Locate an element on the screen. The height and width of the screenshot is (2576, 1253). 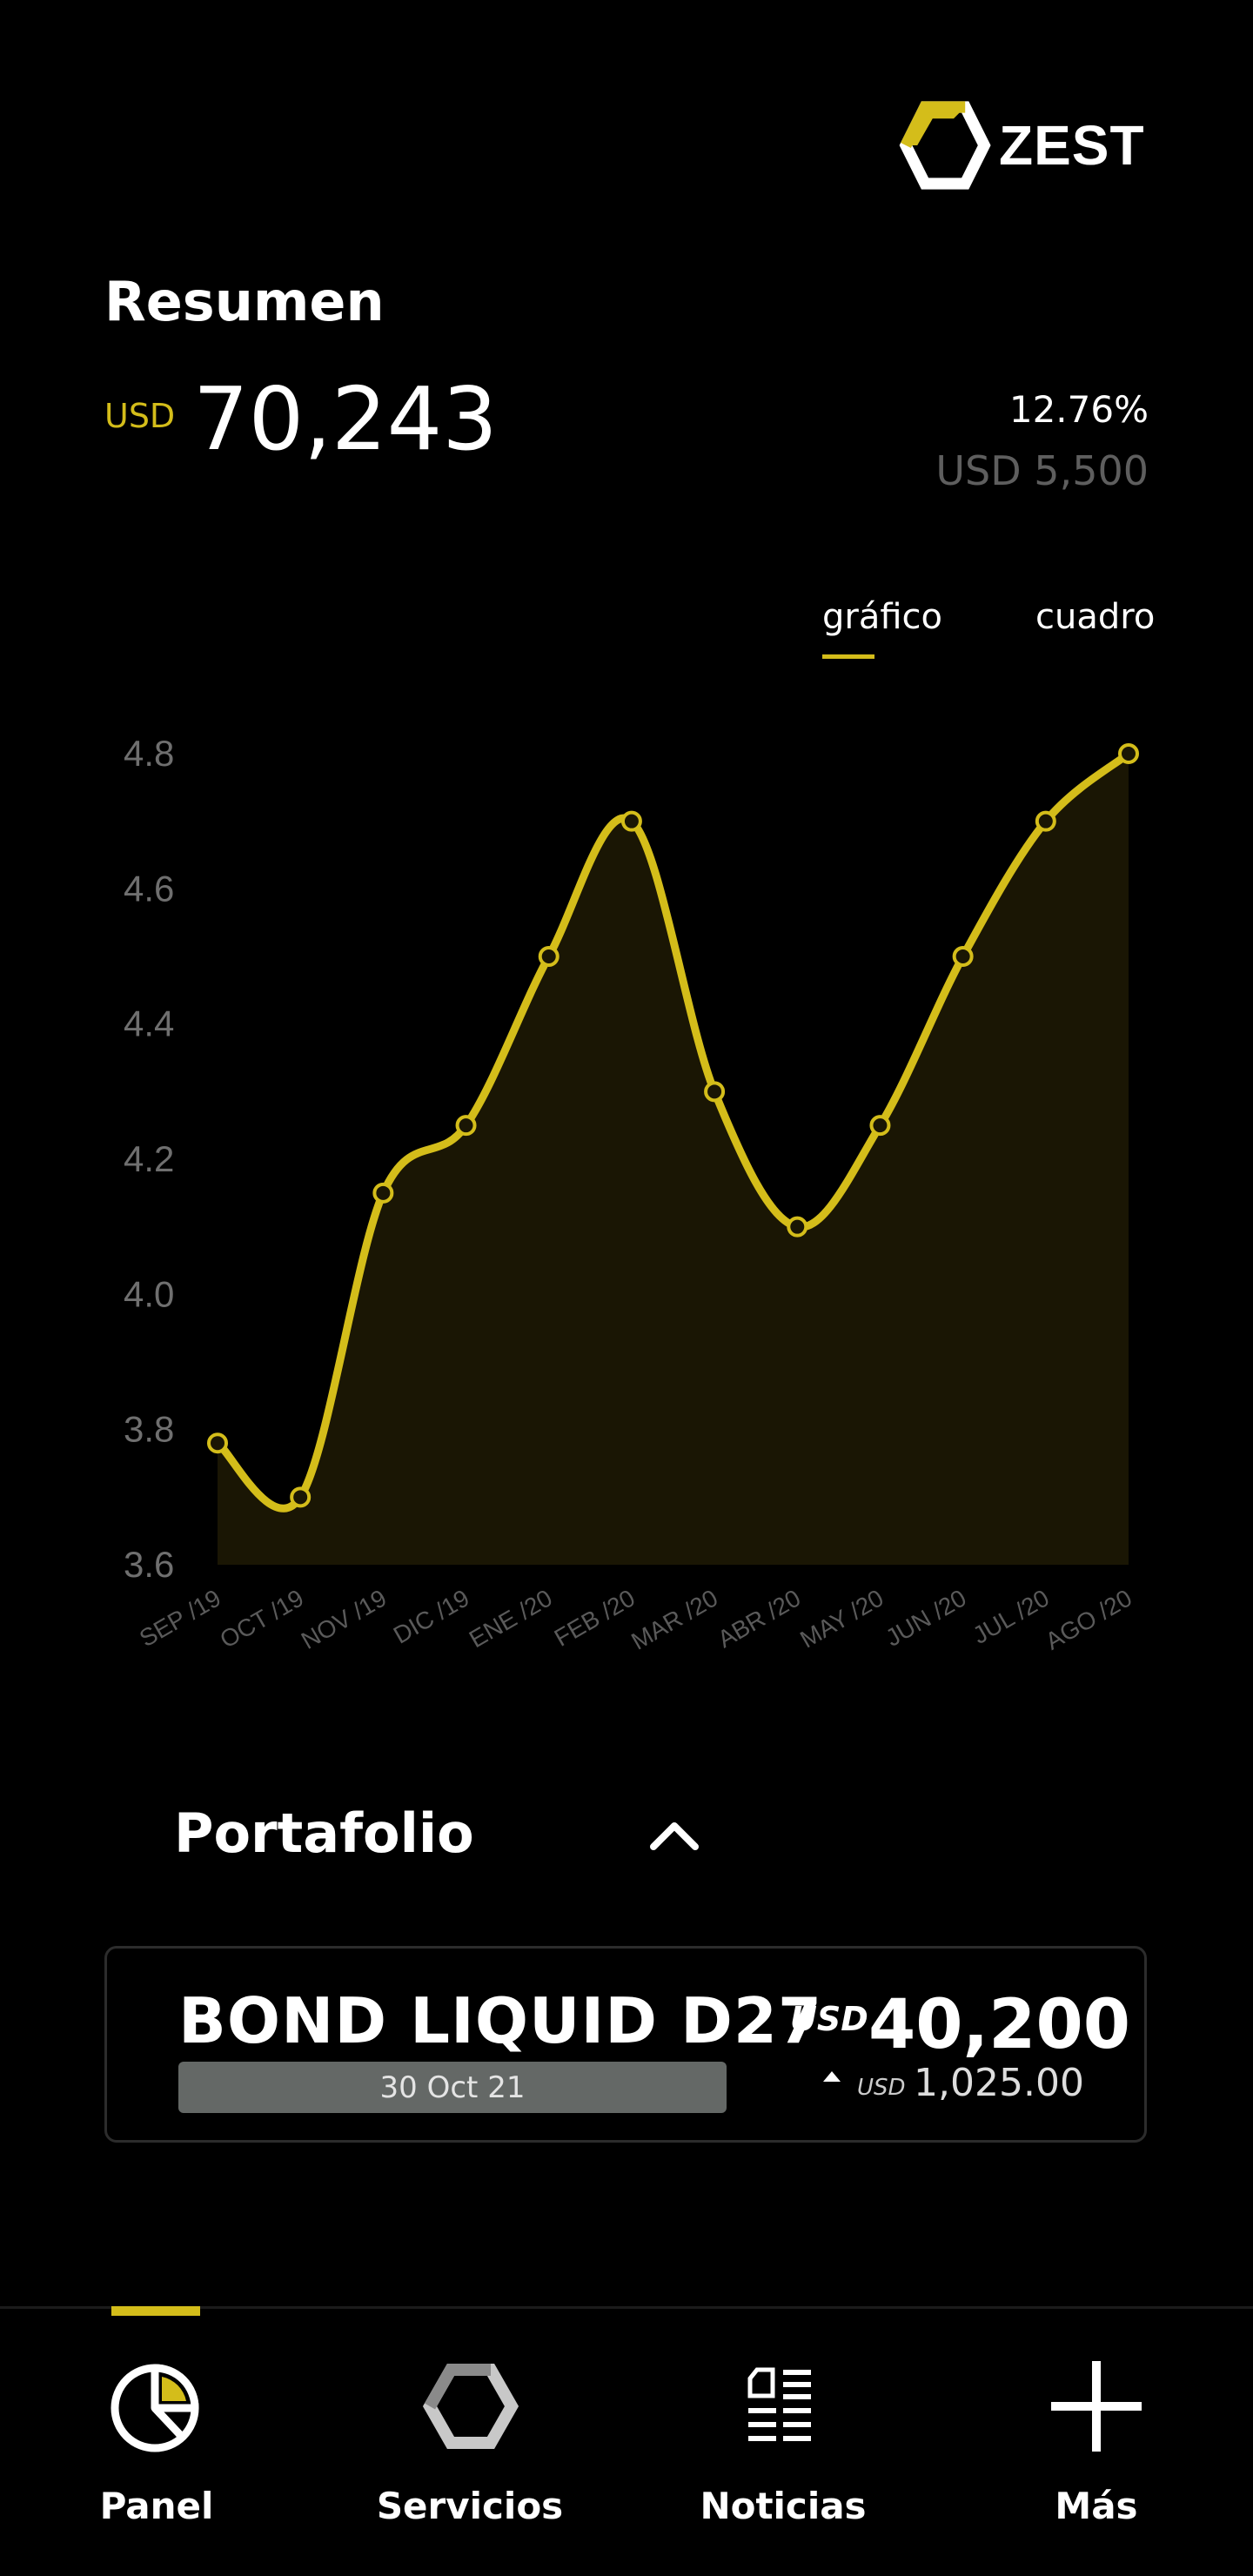
balance-currency: USD is located at coordinates (140, 416).